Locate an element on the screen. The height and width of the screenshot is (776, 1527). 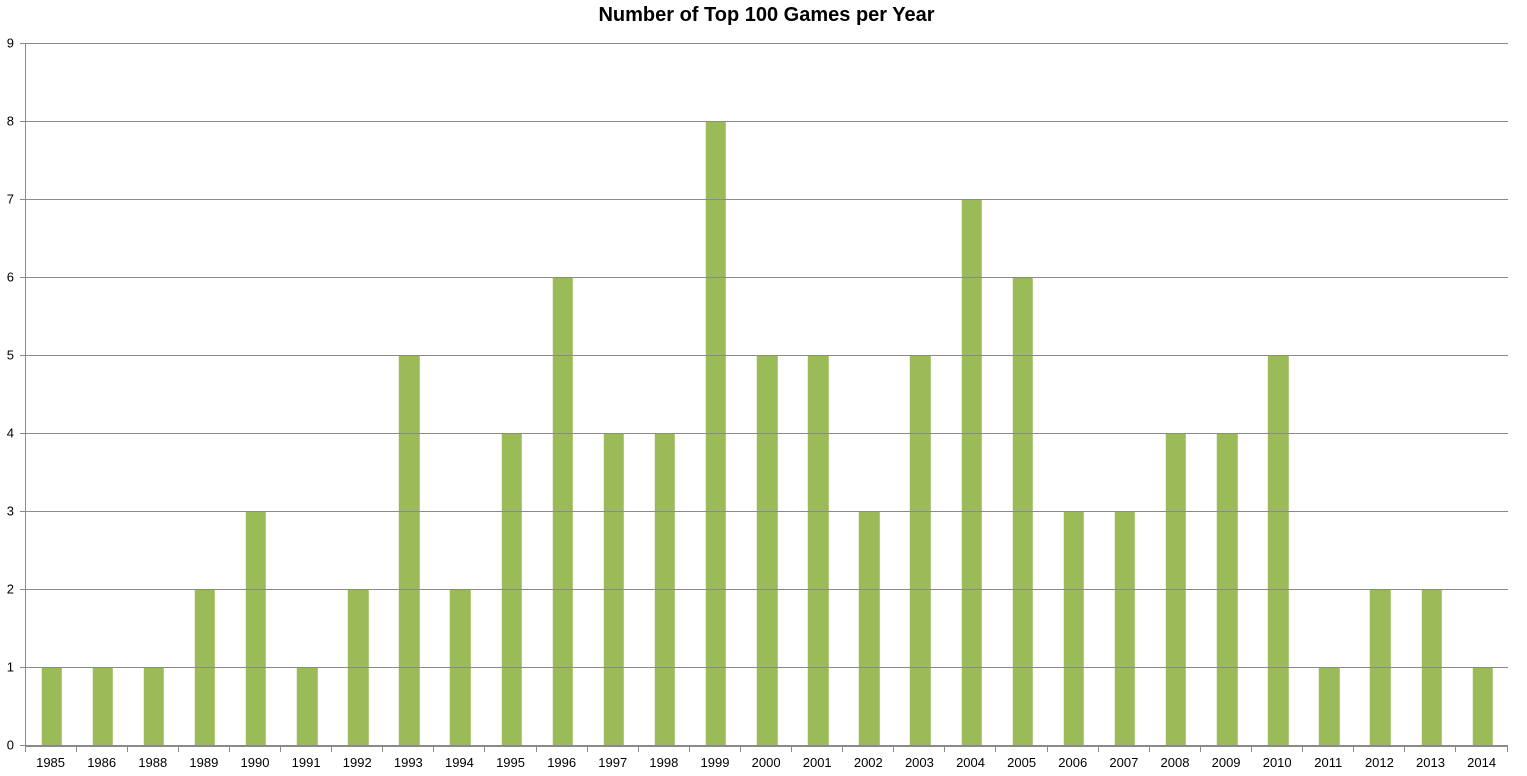
bar-slot-2010 is located at coordinates (1278, 394).